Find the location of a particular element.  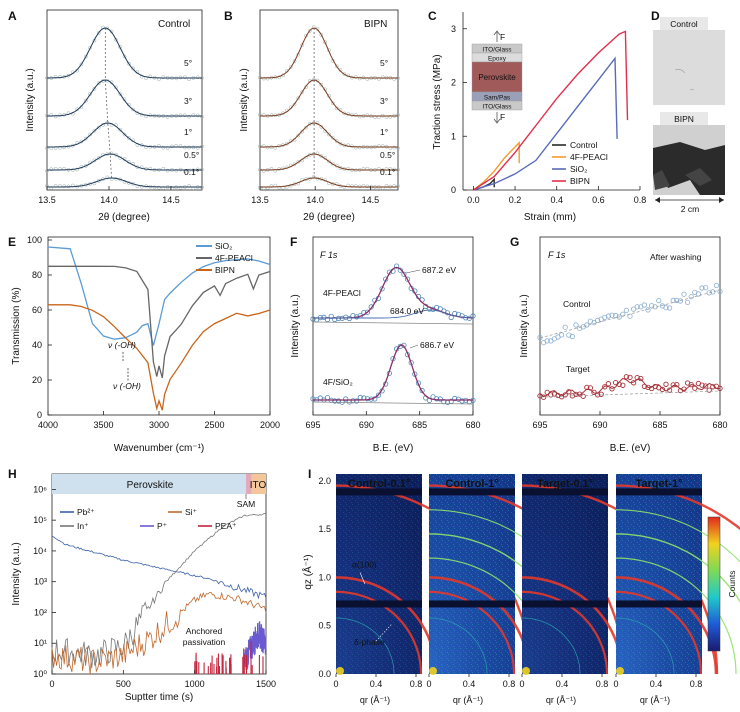

panel-g-subtitle: After washing is located at coordinates (676, 257).